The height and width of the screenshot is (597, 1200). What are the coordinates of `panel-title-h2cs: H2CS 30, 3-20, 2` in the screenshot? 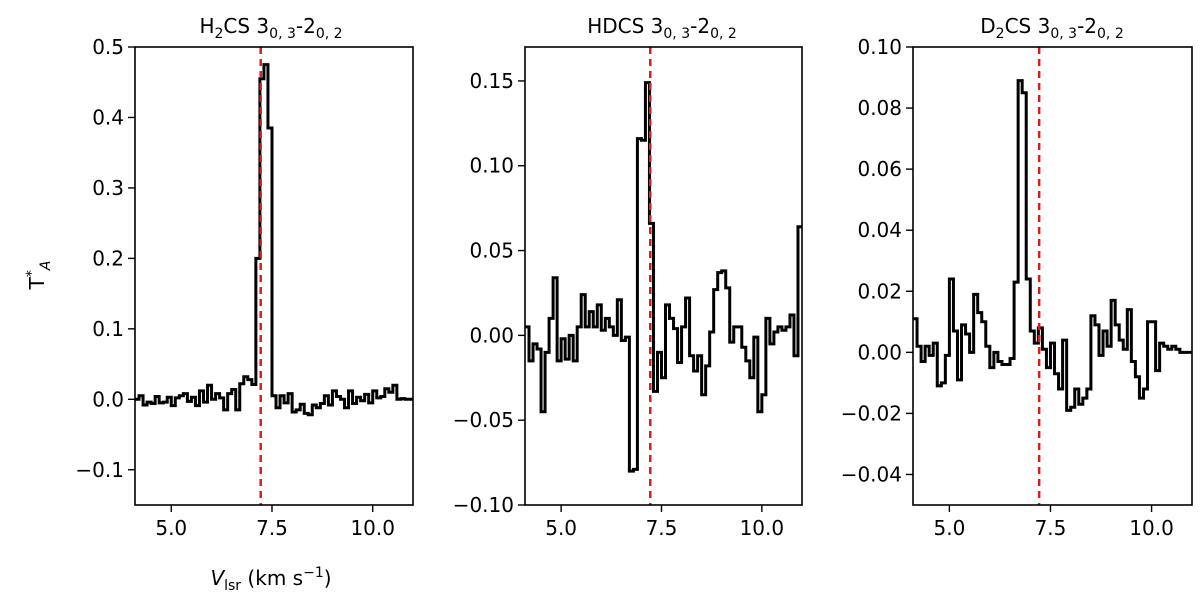 It's located at (270, 28).